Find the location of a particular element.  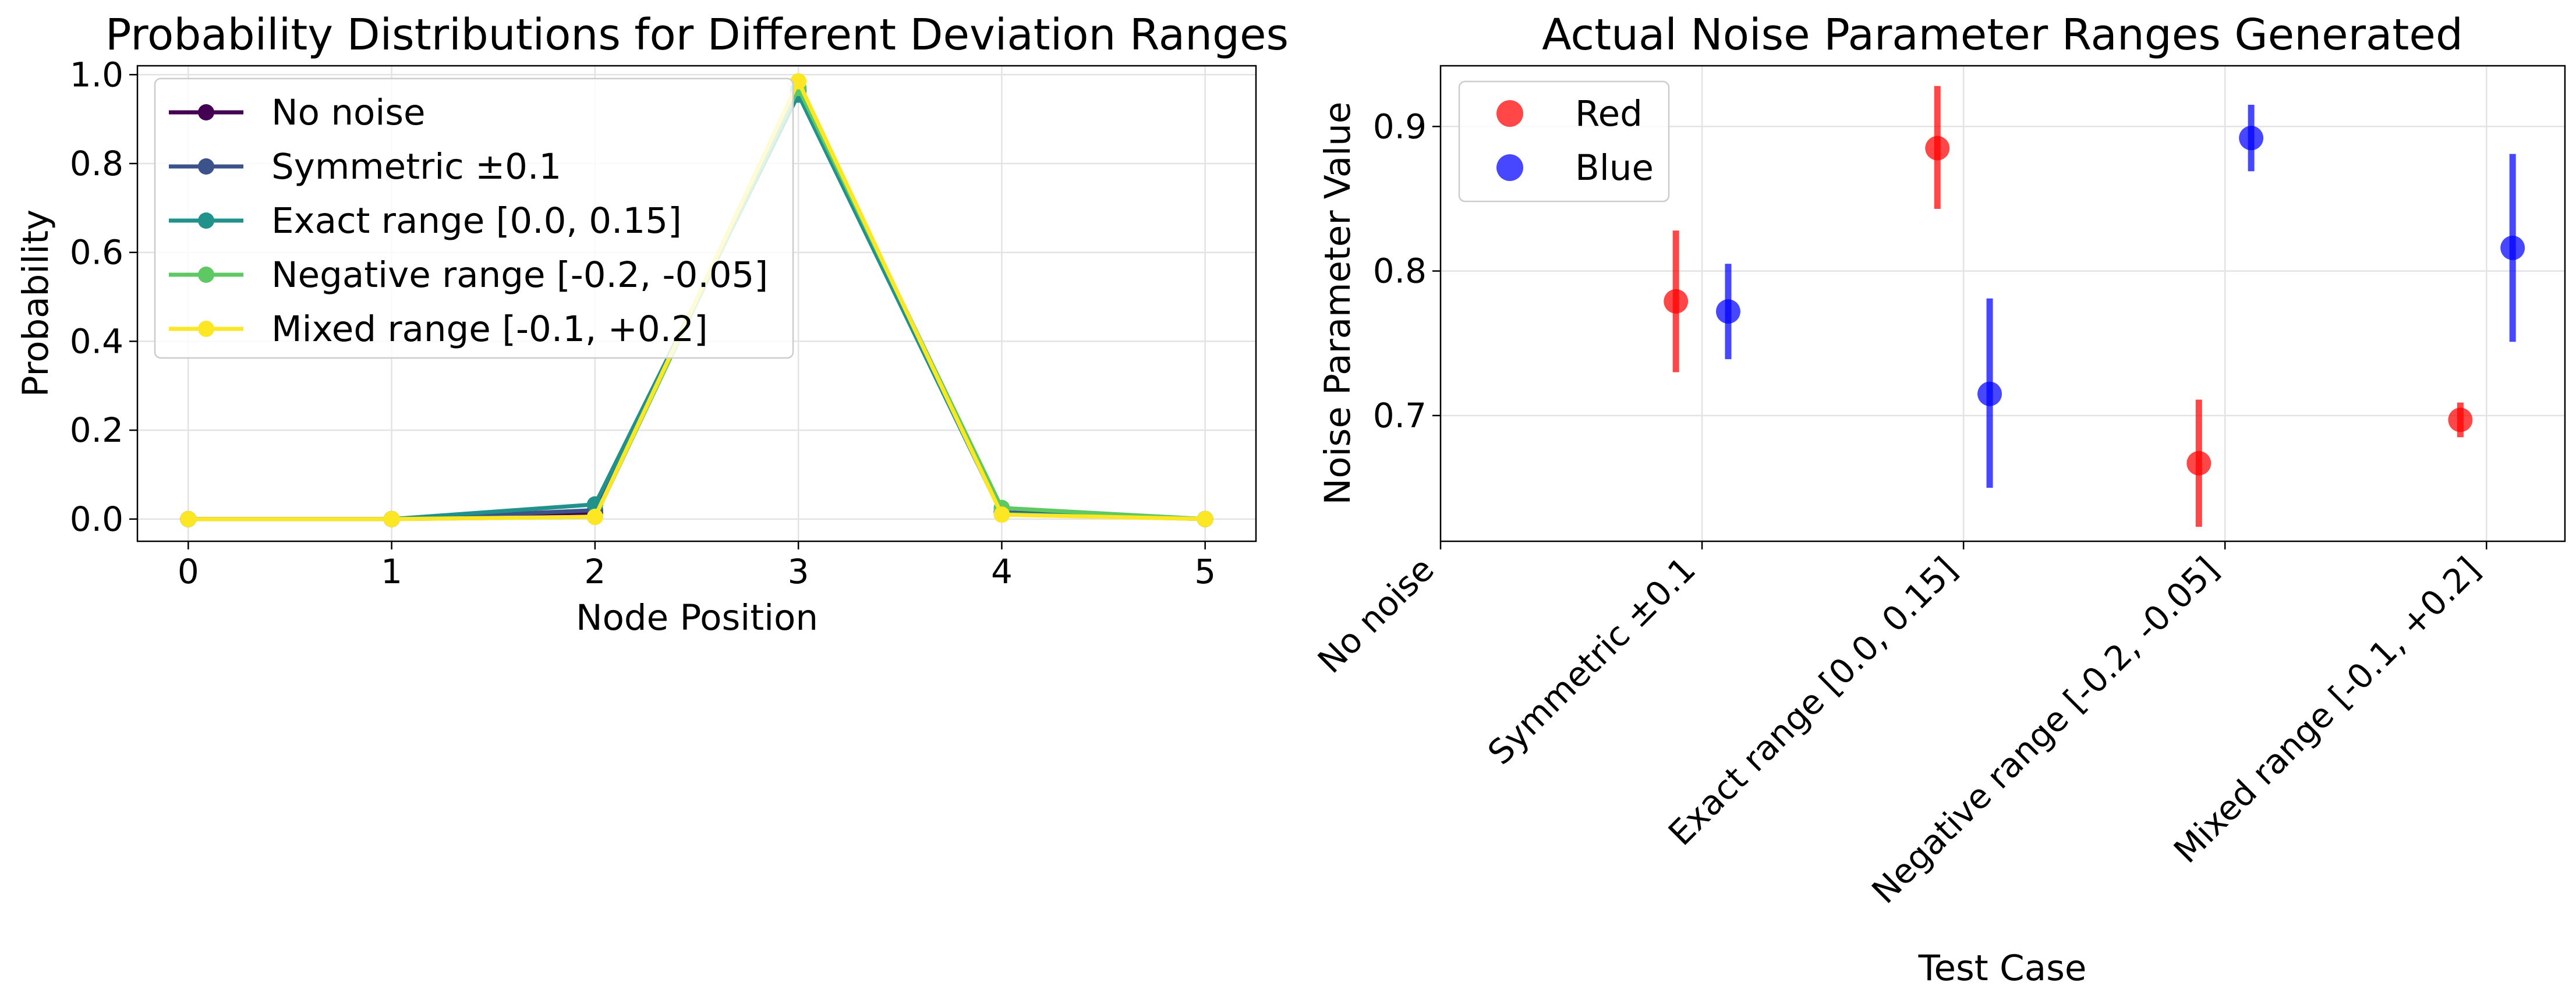

chart2-xlabel: Test Case is located at coordinates (2003, 968).